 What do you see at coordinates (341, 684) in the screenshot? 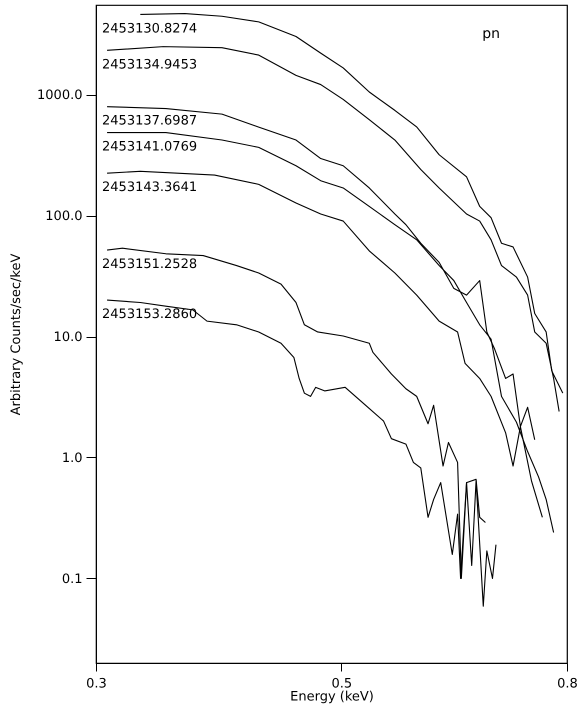
I see `x-tick-label: 0.5` at bounding box center [341, 684].